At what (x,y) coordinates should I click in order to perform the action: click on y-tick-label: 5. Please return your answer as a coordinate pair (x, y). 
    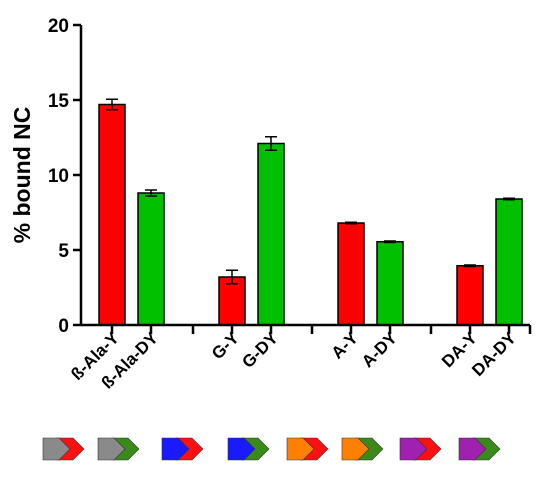
    Looking at the image, I should click on (63, 251).